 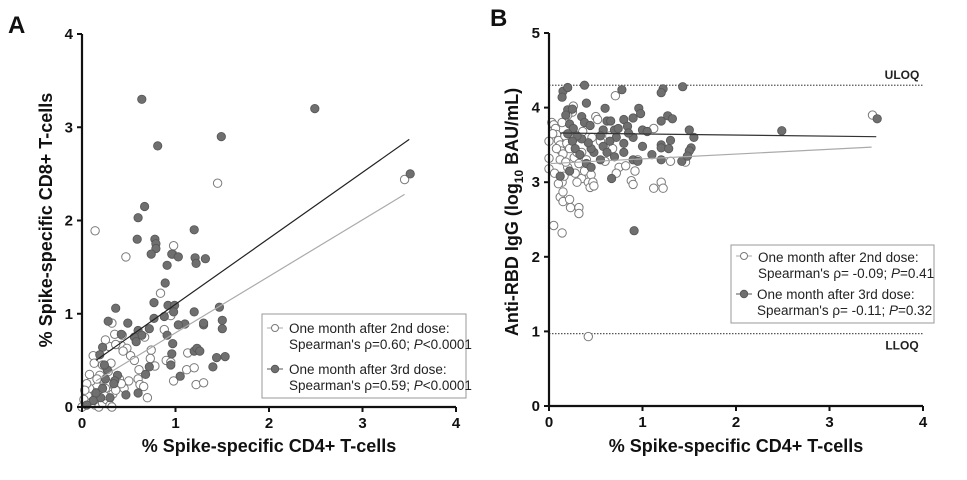 I want to click on panel-b-legend-box, so click(x=832, y=284).